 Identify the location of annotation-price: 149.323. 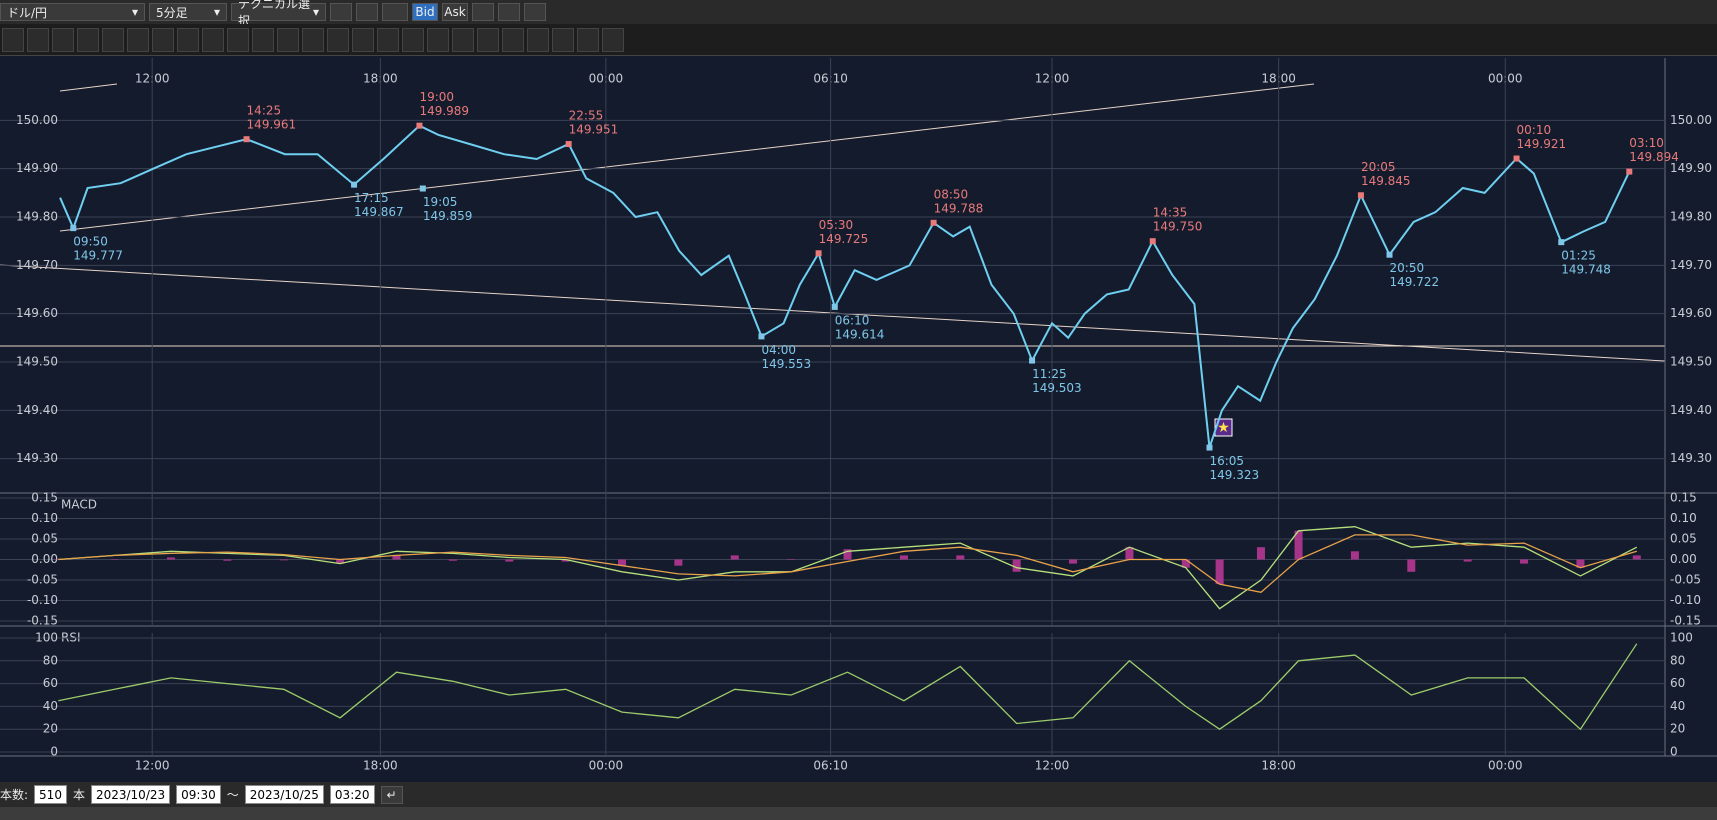
(1234, 475).